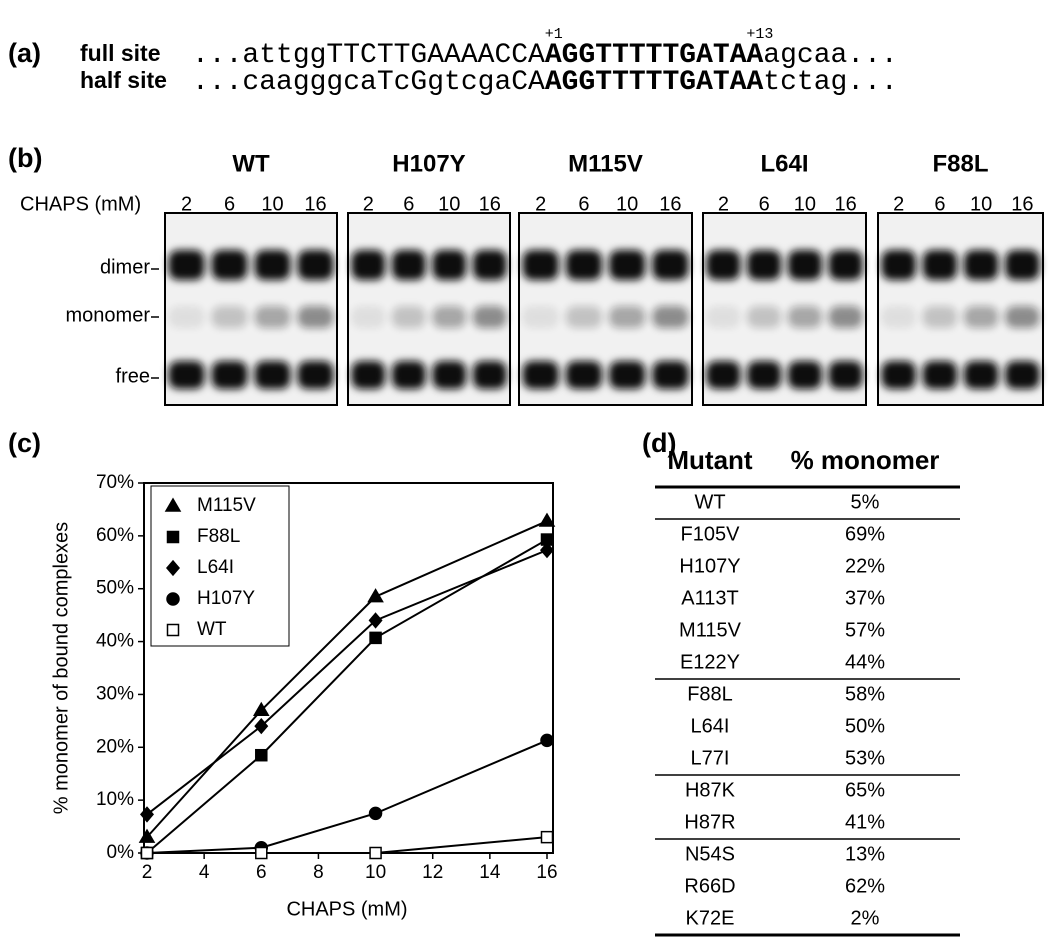 This screenshot has width=1050, height=941. What do you see at coordinates (710, 630) in the screenshot?
I see `table-cell: M115V` at bounding box center [710, 630].